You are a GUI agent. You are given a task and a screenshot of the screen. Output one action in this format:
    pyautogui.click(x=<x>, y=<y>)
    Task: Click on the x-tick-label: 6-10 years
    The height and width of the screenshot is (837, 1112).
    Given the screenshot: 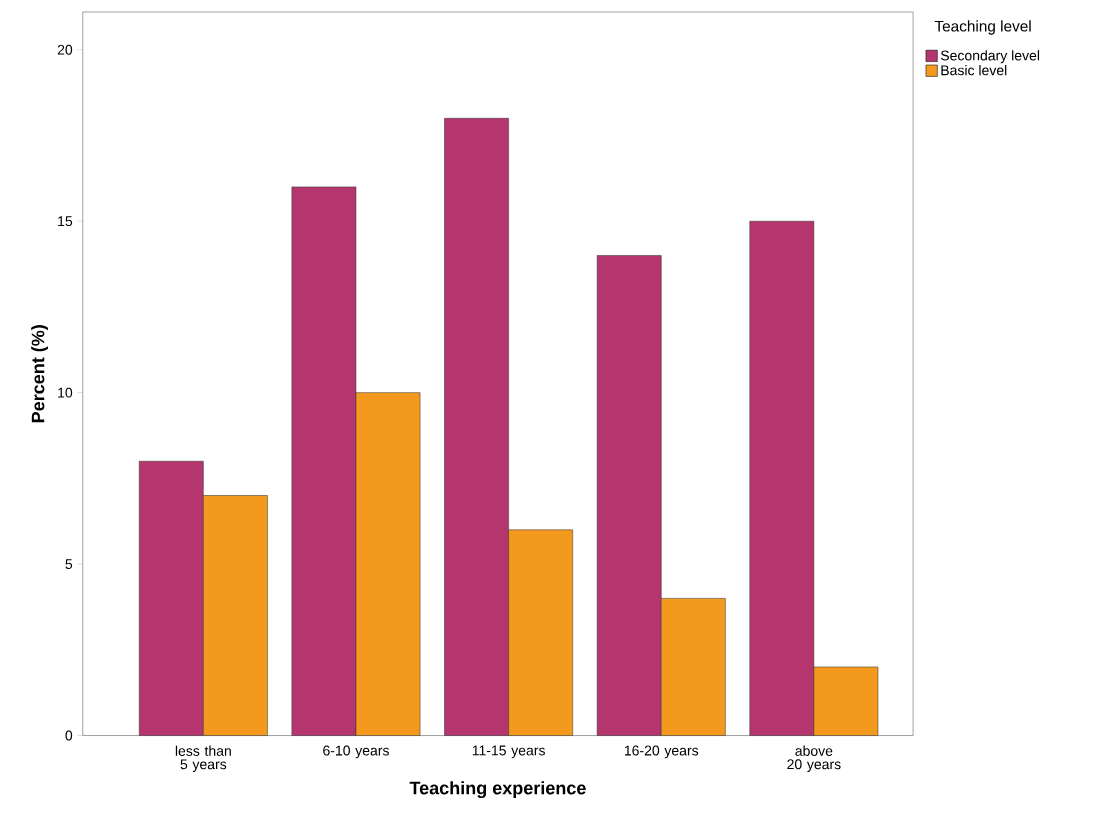 What is the action you would take?
    pyautogui.click(x=356, y=752)
    